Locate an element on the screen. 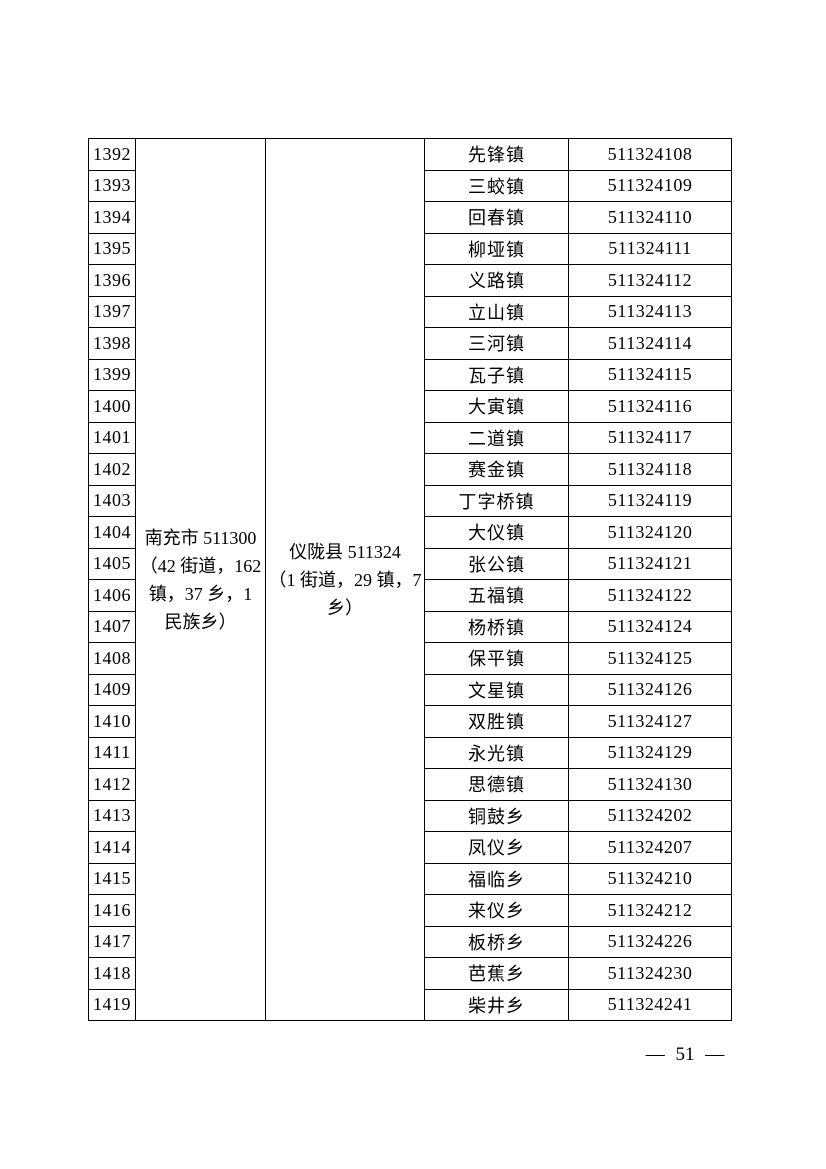  town-name: 赛金镇 is located at coordinates (496, 469).